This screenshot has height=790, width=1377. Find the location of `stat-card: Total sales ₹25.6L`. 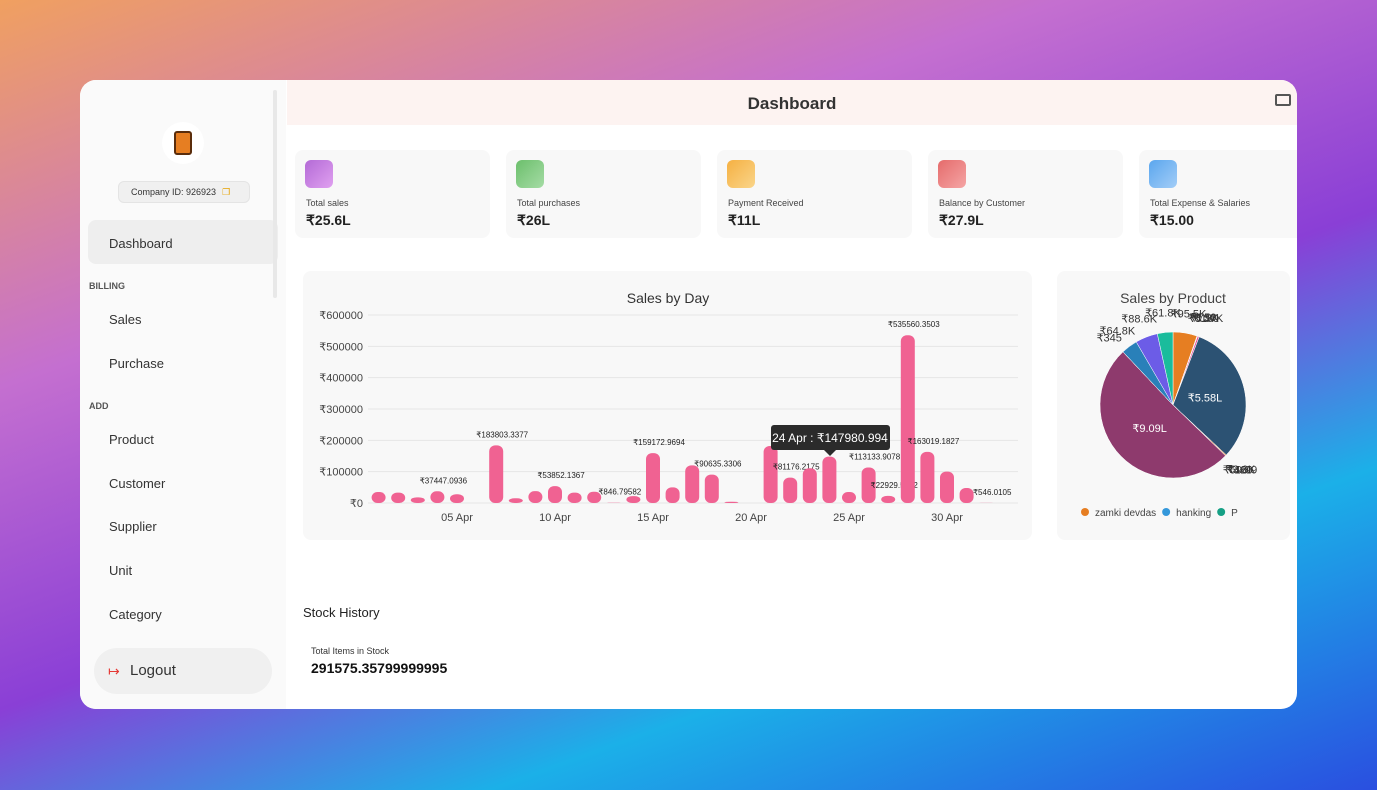

stat-card: Total sales ₹25.6L is located at coordinates (392, 194).